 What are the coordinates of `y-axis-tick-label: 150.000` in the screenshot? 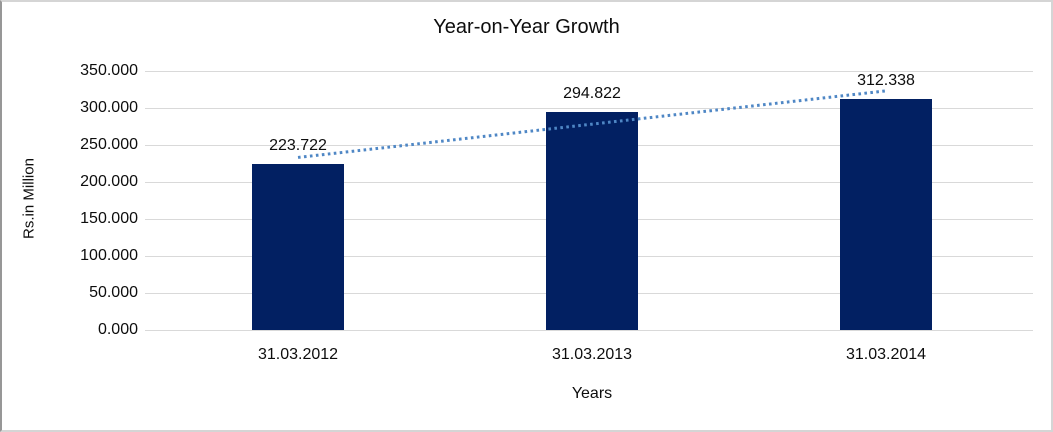 It's located at (109, 218).